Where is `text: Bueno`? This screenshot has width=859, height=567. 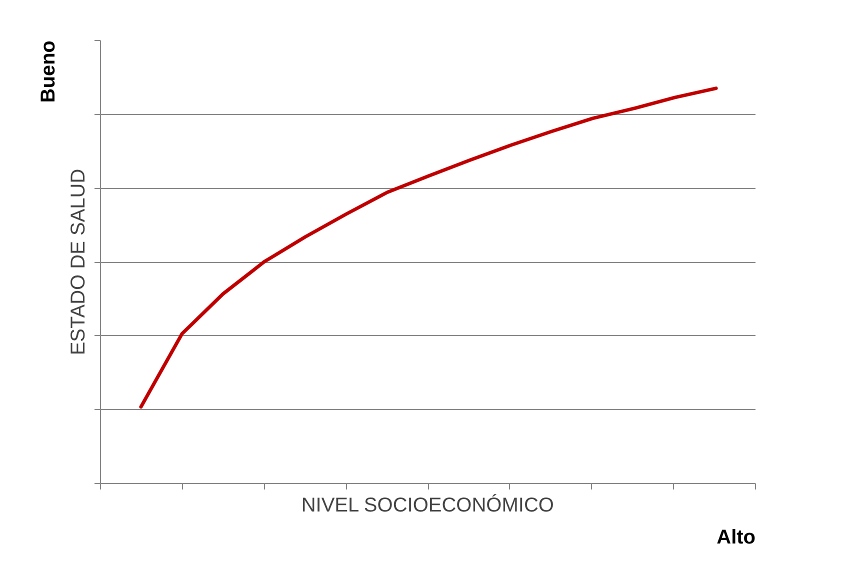
text: Bueno is located at coordinates (49, 71).